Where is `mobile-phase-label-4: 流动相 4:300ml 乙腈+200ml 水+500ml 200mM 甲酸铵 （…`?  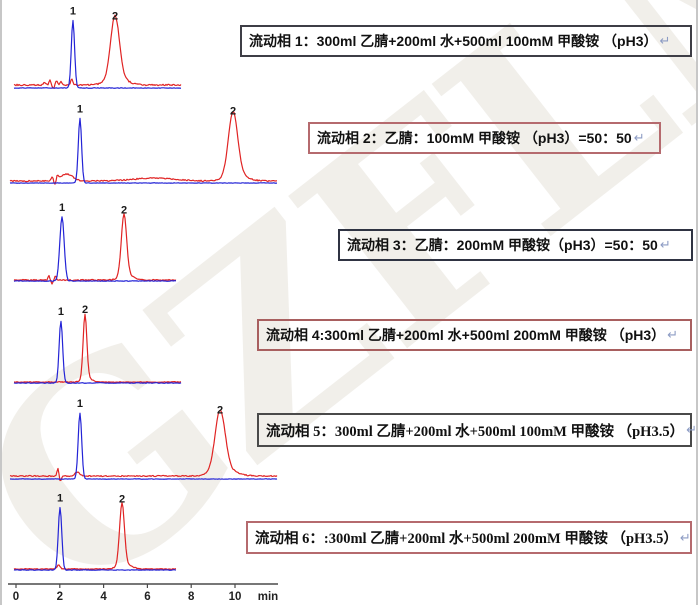
mobile-phase-label-4: 流动相 4:300ml 乙腈+200ml 水+500ml 200mM 甲酸铵 （… is located at coordinates (466, 335).